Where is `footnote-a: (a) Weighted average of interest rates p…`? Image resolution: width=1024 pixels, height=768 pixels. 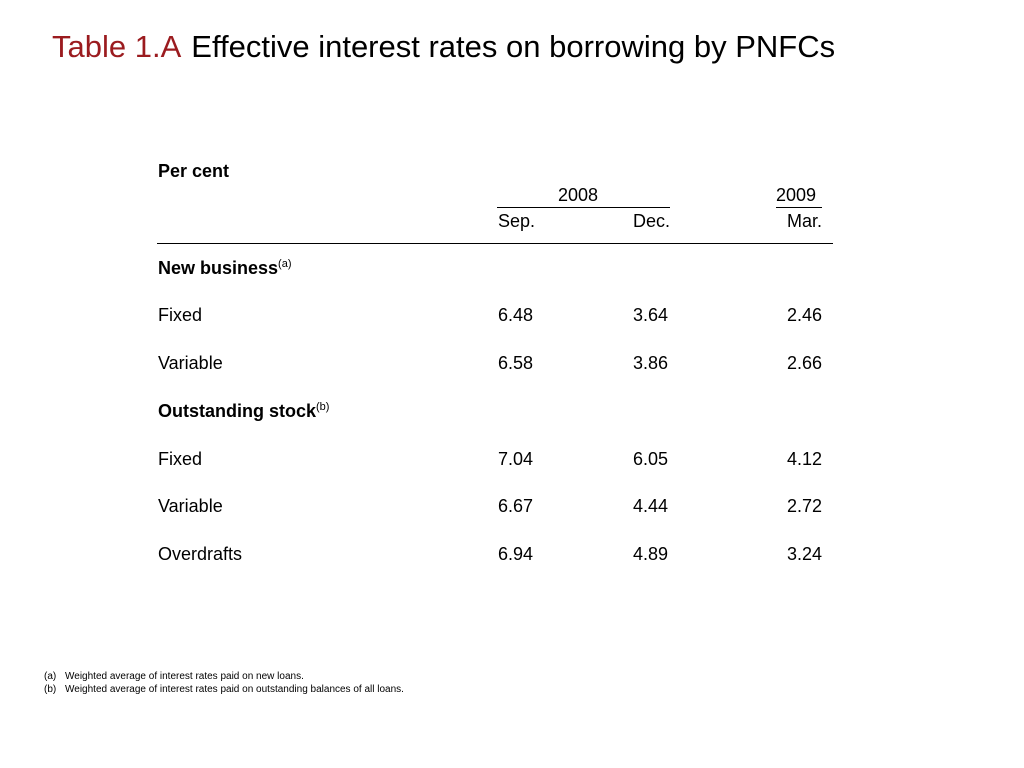
footnote-a: (a) Weighted average of interest rates p… is located at coordinates (224, 676).